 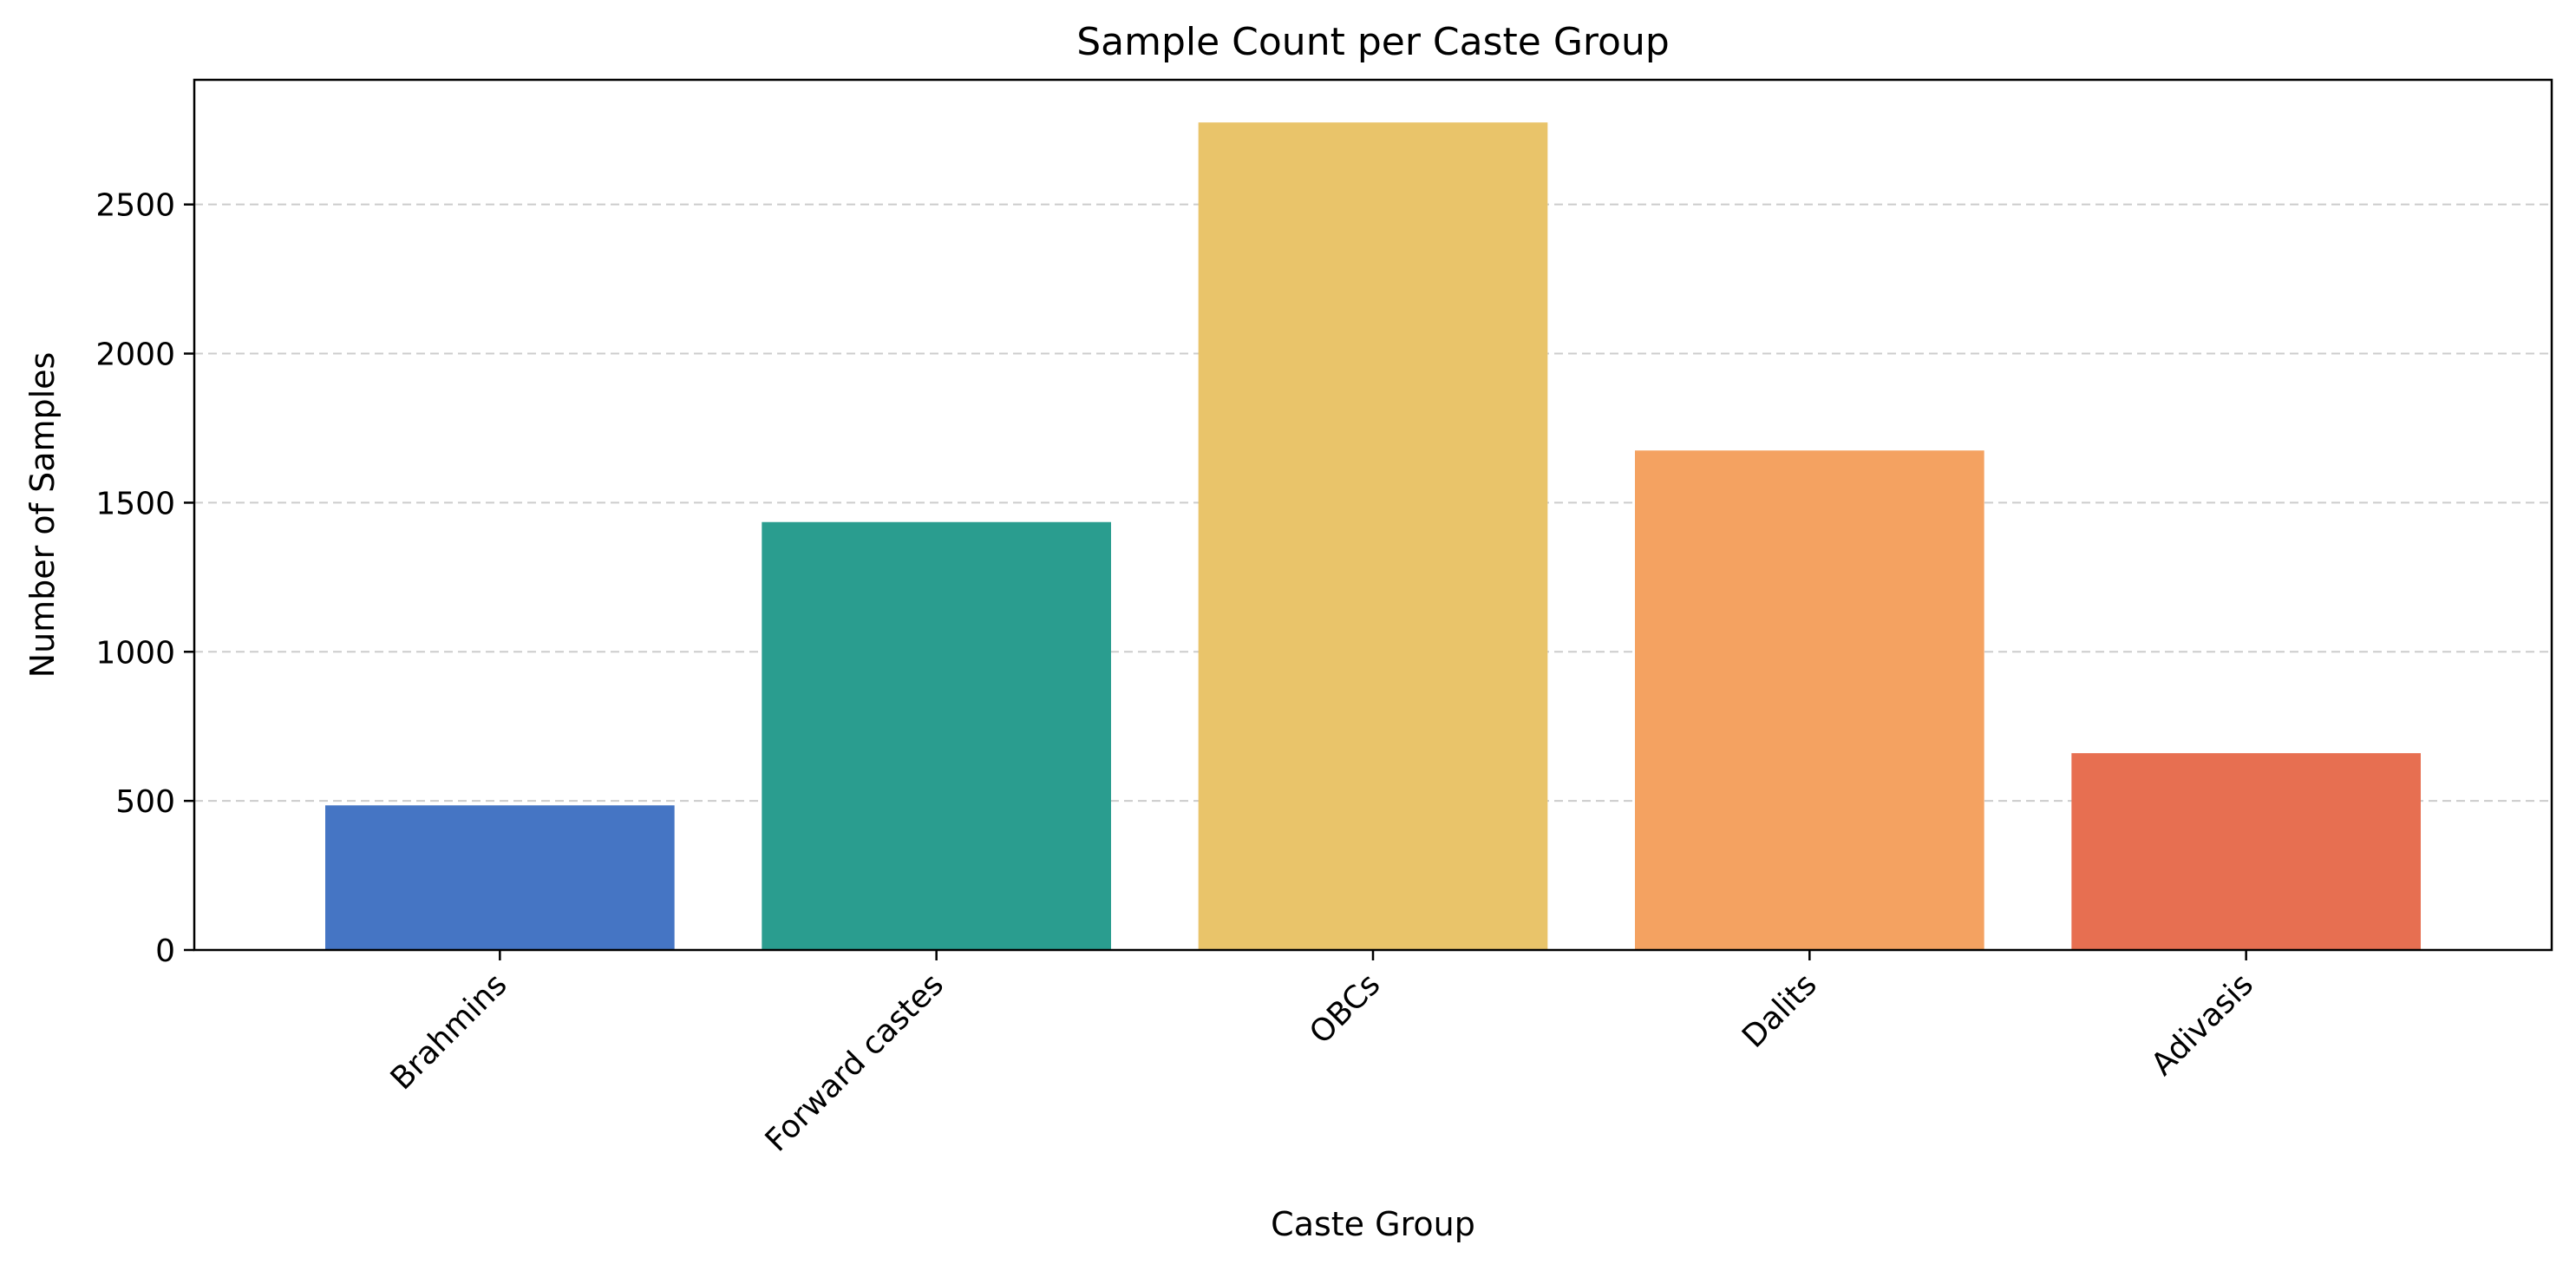 I want to click on bar-adivasis, so click(x=2246, y=851).